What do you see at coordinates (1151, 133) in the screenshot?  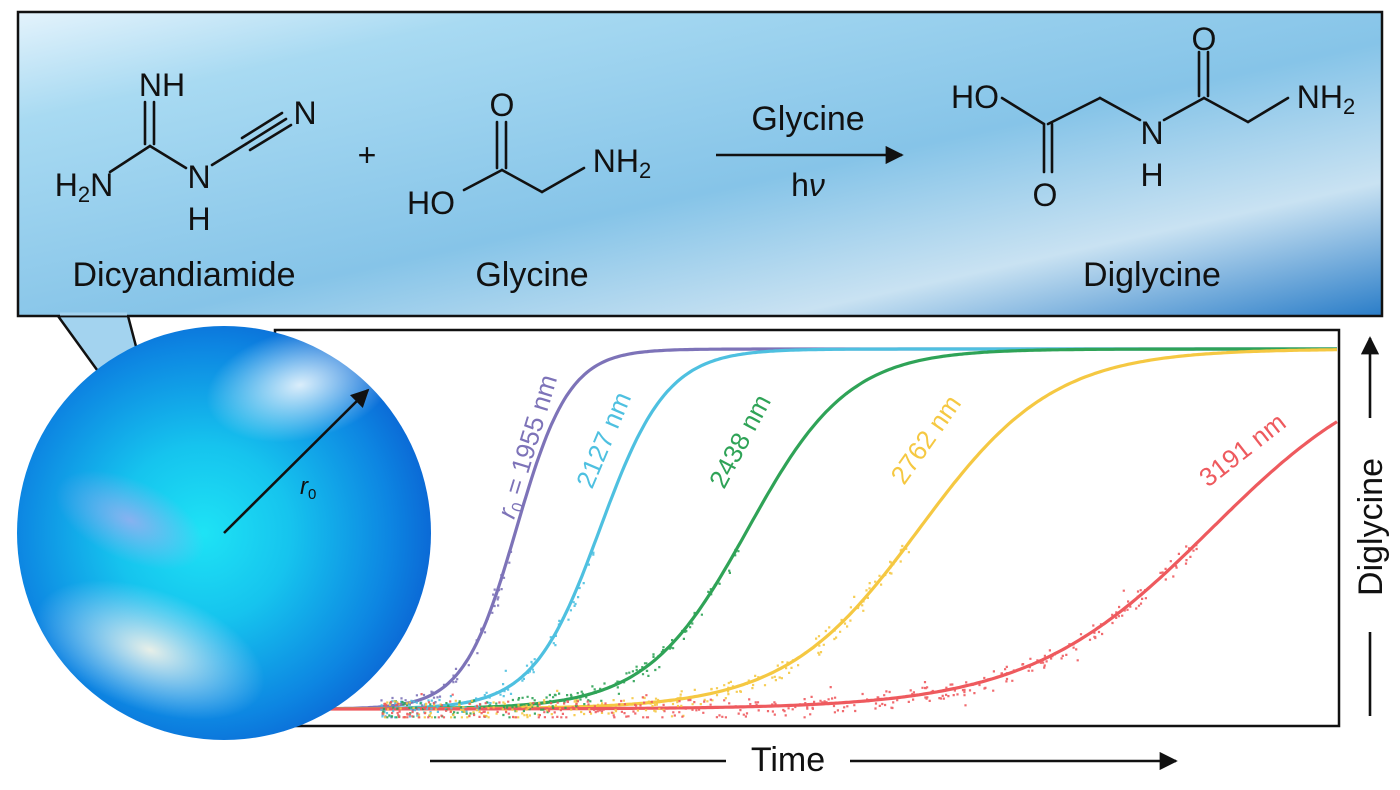 I see `atom-amide-n: N` at bounding box center [1151, 133].